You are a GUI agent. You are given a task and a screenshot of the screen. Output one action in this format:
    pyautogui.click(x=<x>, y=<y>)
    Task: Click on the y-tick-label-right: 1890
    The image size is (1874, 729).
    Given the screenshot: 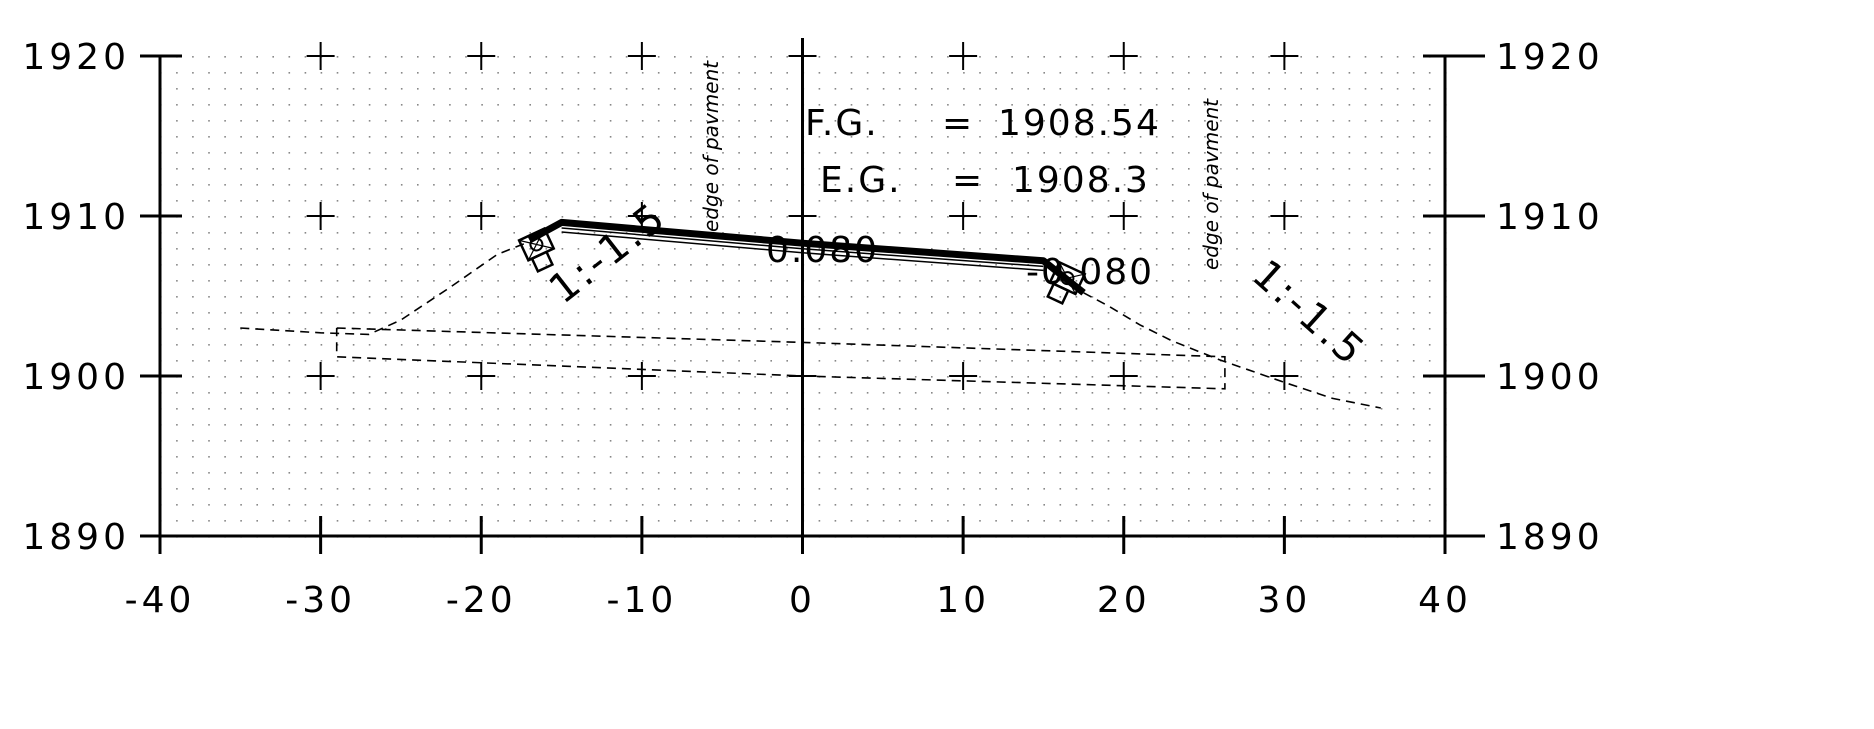 What is the action you would take?
    pyautogui.click(x=1550, y=537)
    